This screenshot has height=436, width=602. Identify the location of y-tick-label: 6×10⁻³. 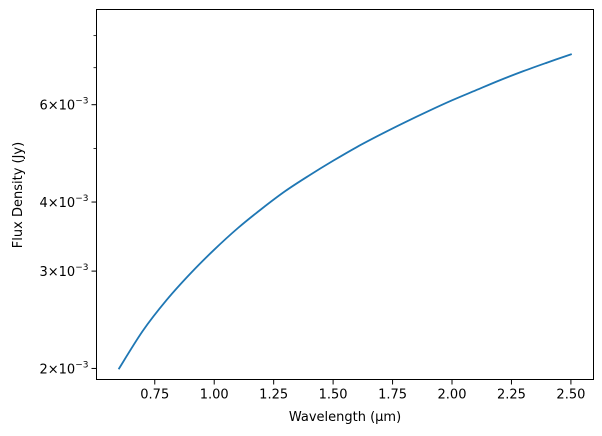
(64, 105).